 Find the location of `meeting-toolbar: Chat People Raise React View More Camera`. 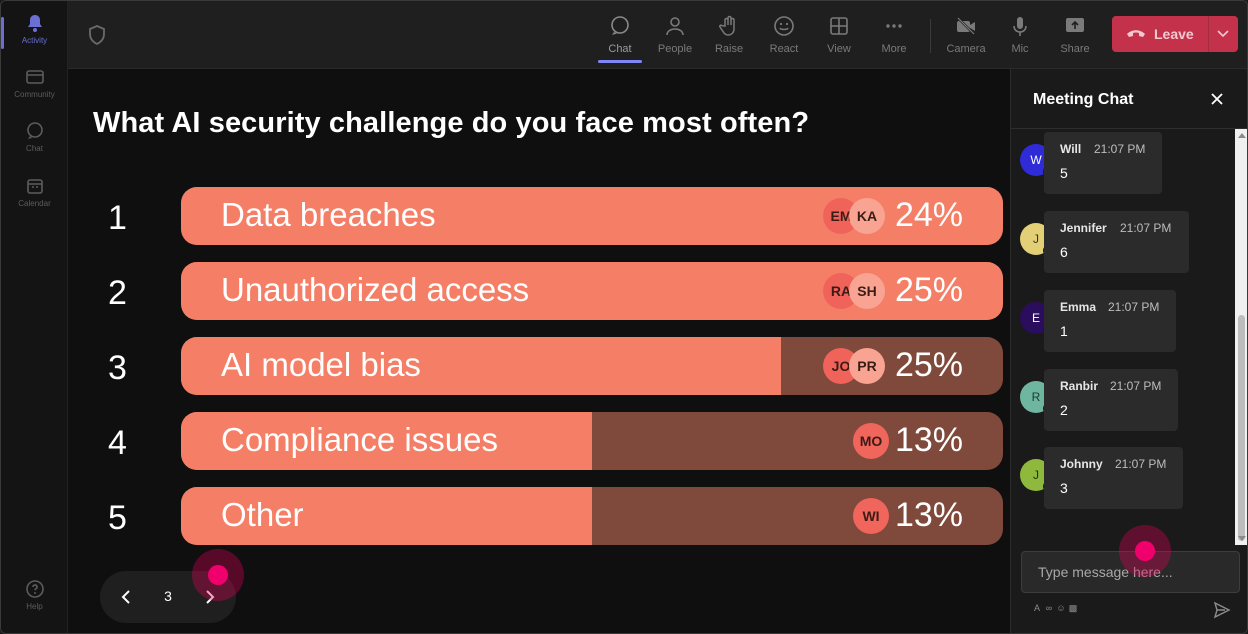

meeting-toolbar: Chat People Raise React View More Camera is located at coordinates (657, 35).